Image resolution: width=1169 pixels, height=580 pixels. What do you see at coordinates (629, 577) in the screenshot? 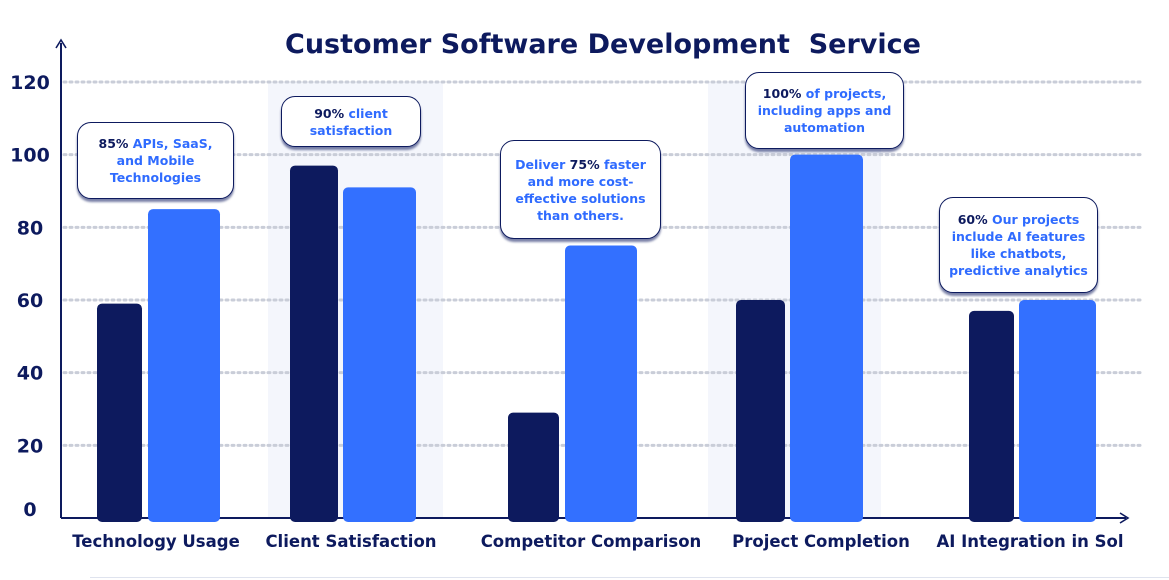
I see `footer-divider` at bounding box center [629, 577].